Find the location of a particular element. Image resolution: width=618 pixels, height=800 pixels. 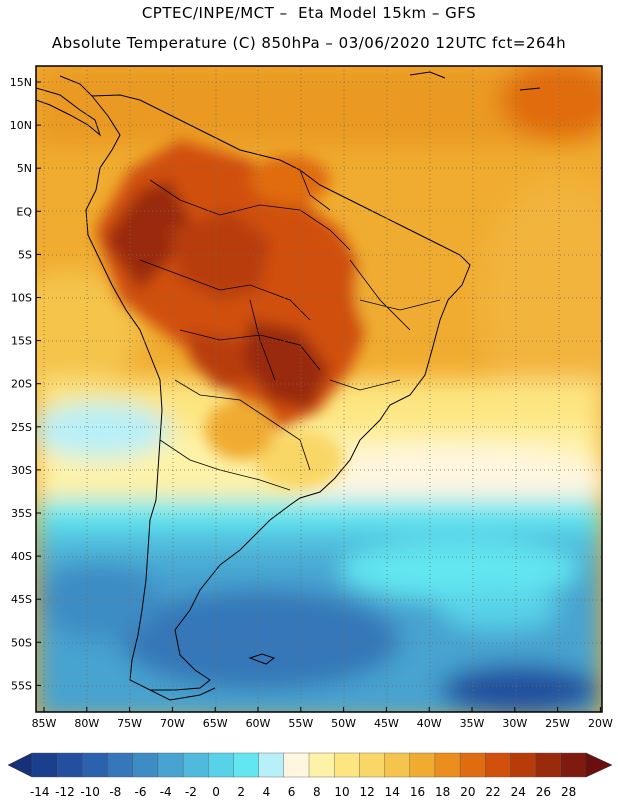

colorbar-label: 12 is located at coordinates (367, 792).